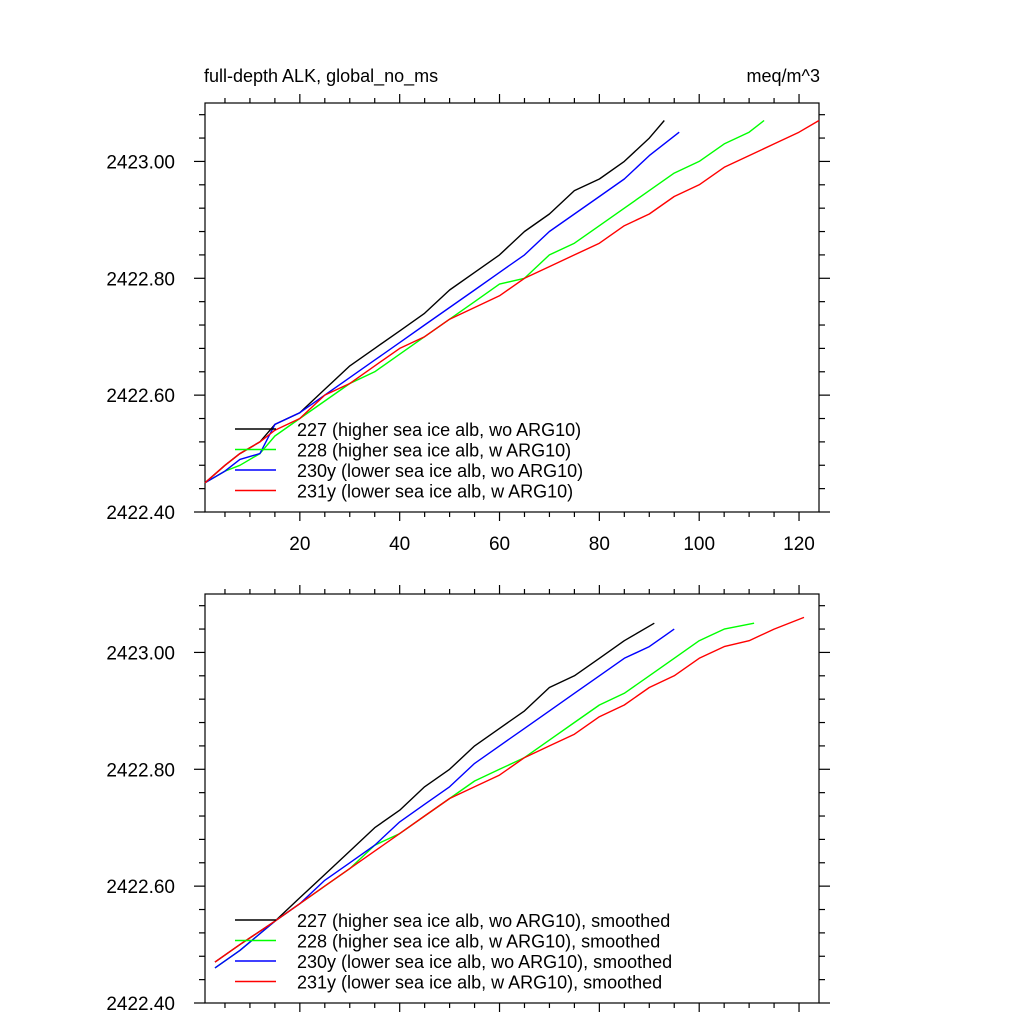 The image size is (1024, 1024). Describe the element at coordinates (434, 451) in the screenshot. I see `legend-label-1: 228 (higher sea ice alb, w ARG10)` at that location.